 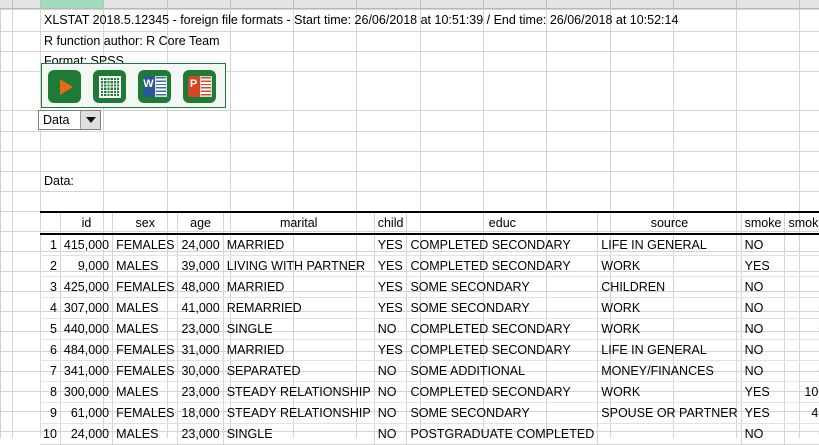 I want to click on cell-id: 415,000, so click(x=87, y=245).